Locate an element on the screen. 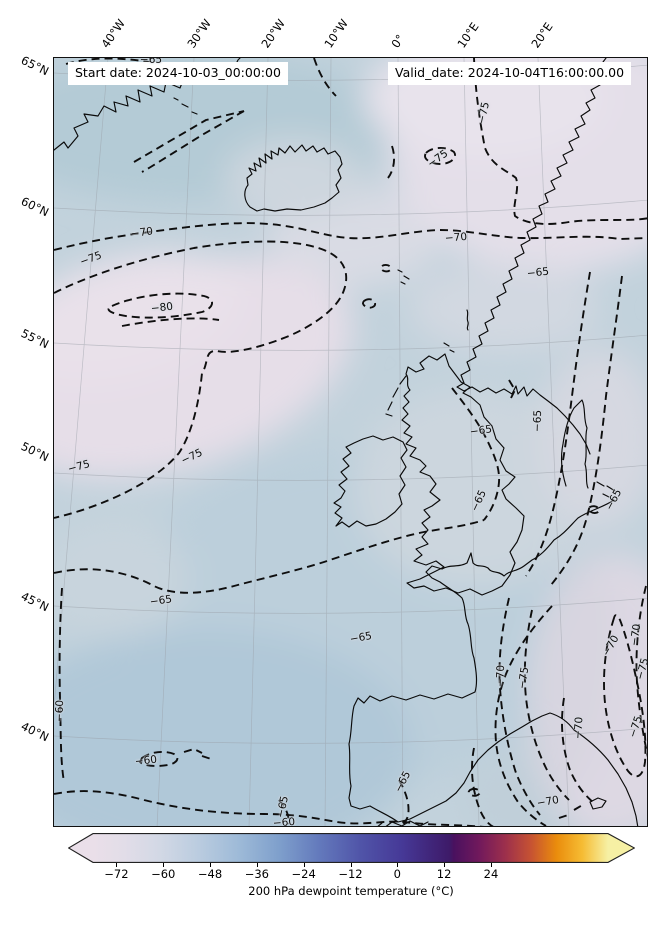  hebrides is located at coordinates (396, 396).